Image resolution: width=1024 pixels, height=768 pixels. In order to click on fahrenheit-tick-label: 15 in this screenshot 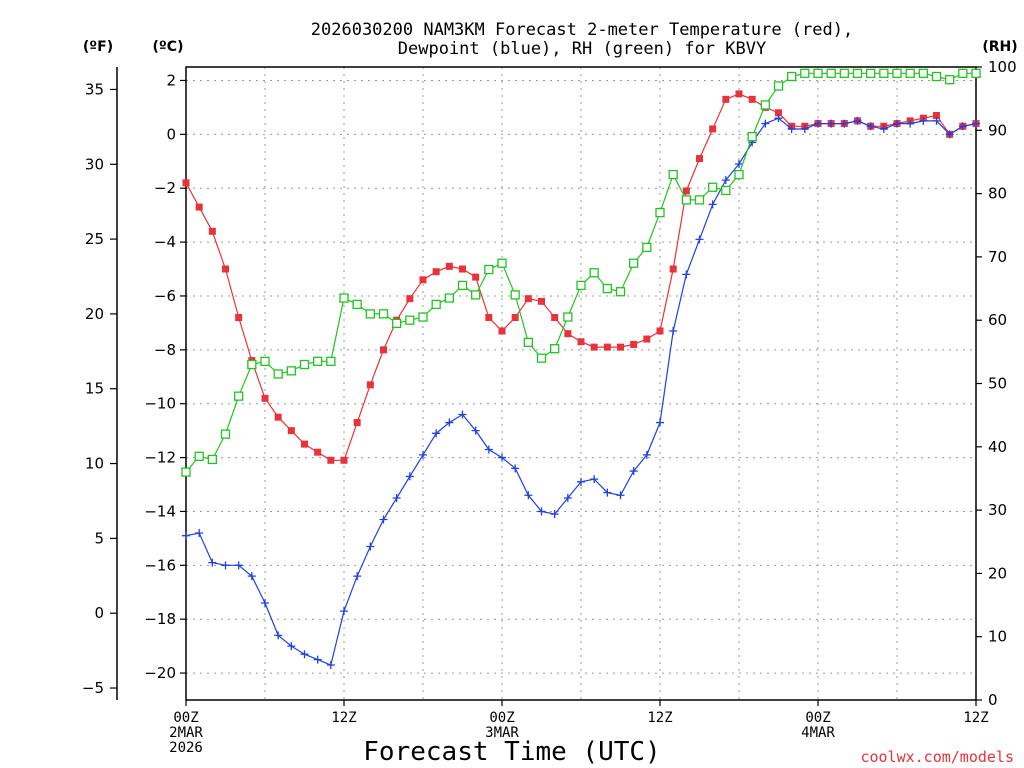, I will do `click(94, 389)`.